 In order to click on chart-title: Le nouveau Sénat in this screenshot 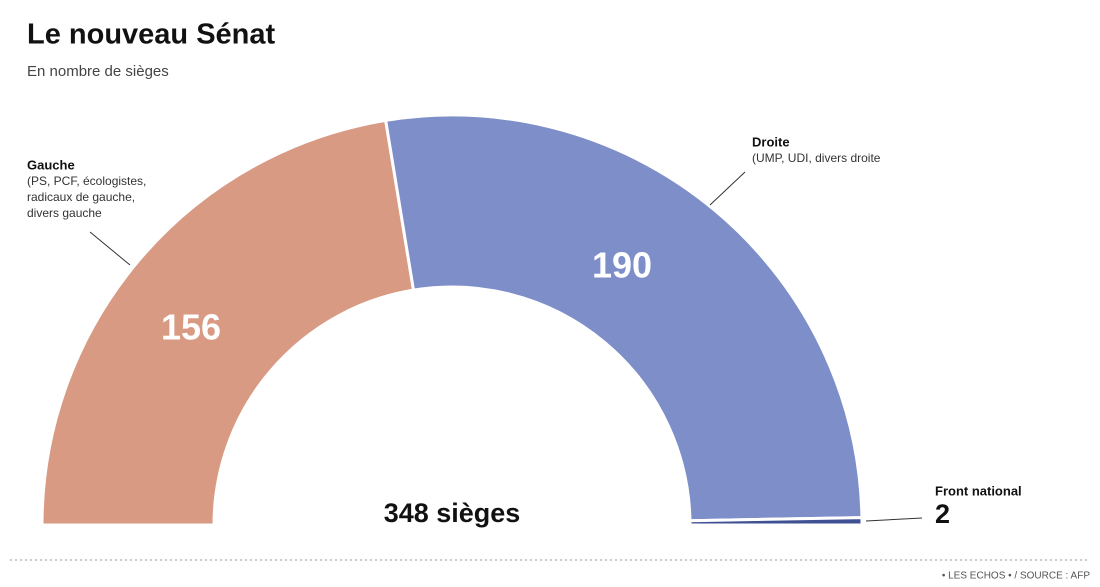, I will do `click(151, 35)`.